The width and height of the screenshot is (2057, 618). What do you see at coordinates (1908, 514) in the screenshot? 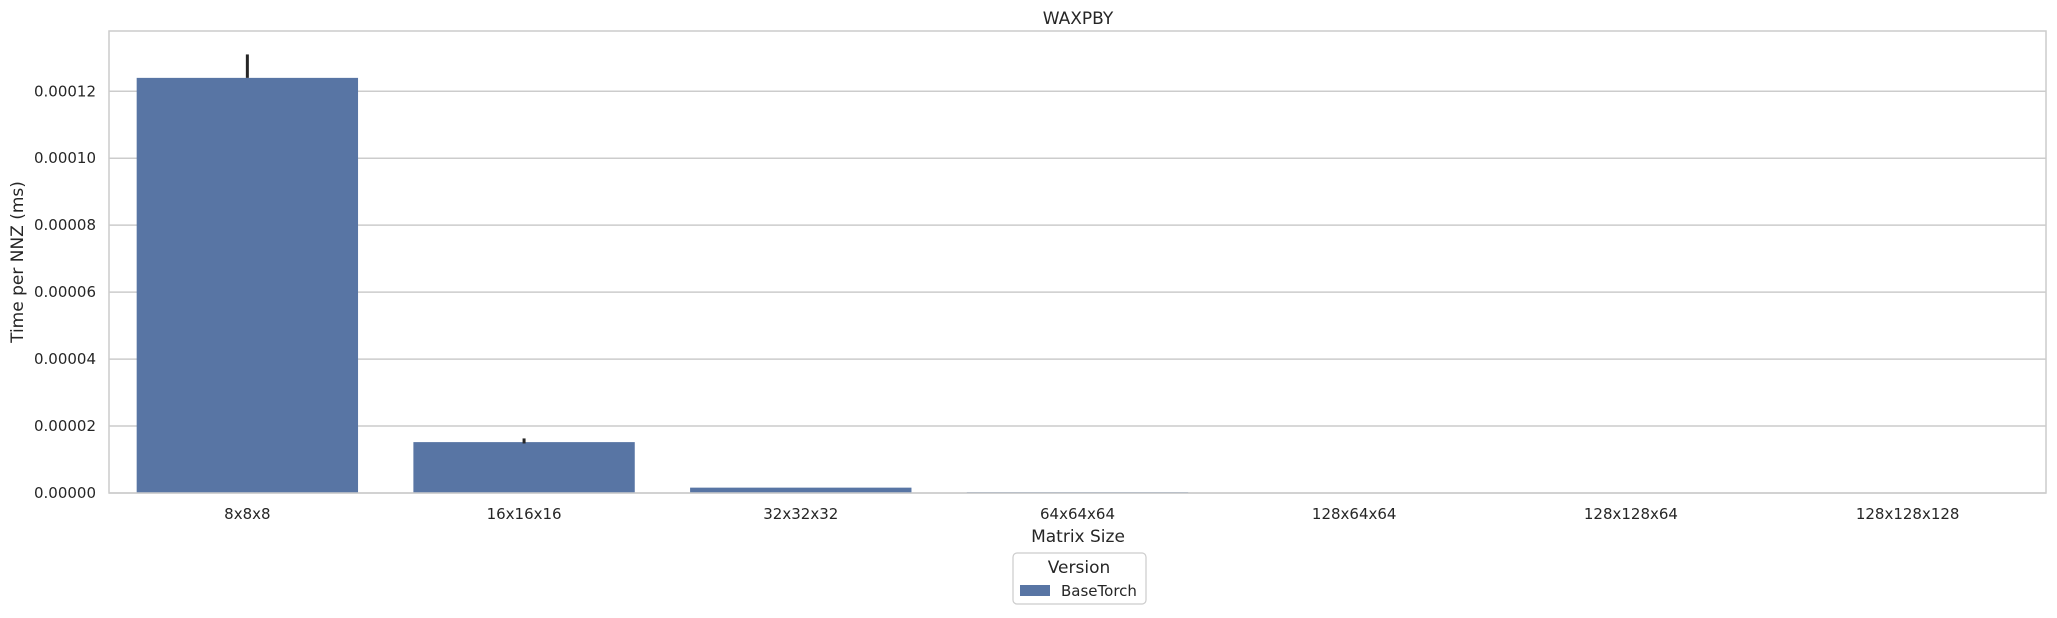
I see `x-tick-label: 128x128x128` at bounding box center [1908, 514].